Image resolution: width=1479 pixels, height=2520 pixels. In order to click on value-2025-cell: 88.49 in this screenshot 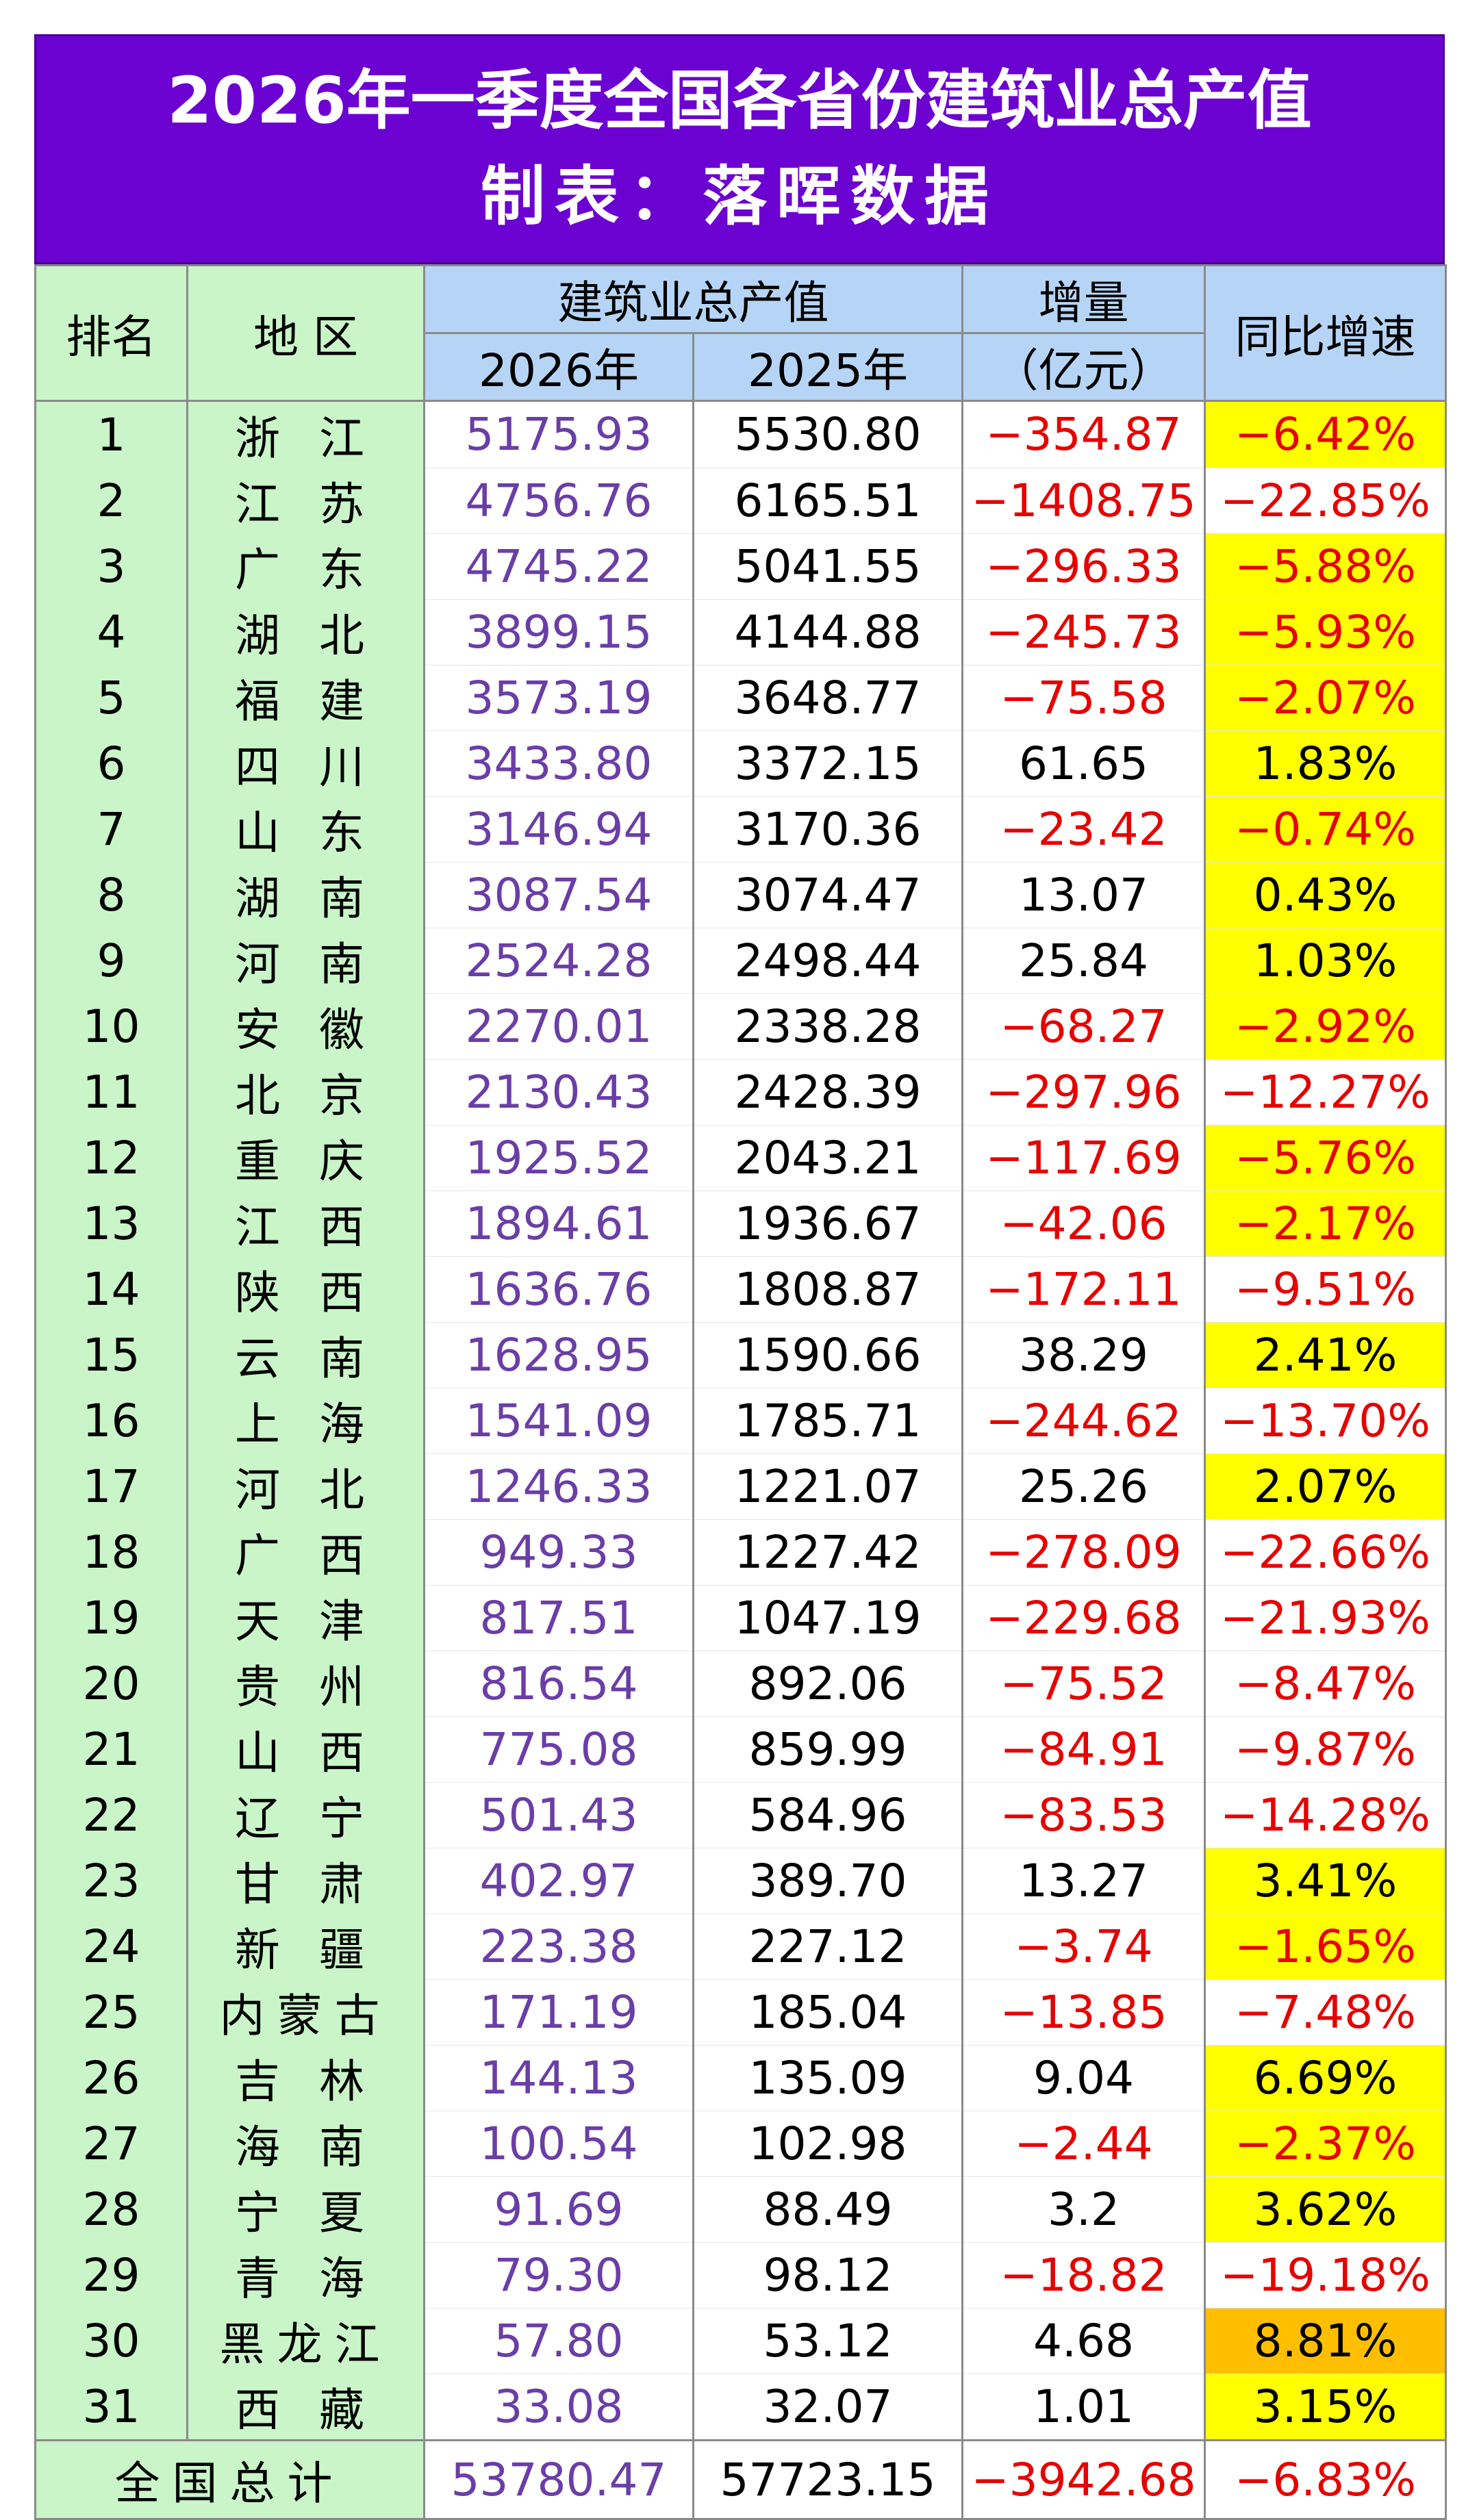, I will do `click(827, 2209)`.